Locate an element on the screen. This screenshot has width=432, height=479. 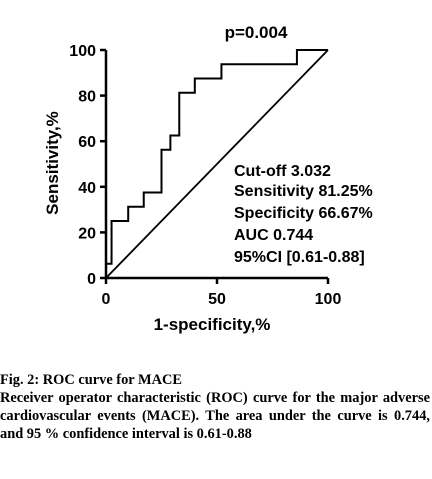
y-tick-label: 40 is located at coordinates (87, 188).